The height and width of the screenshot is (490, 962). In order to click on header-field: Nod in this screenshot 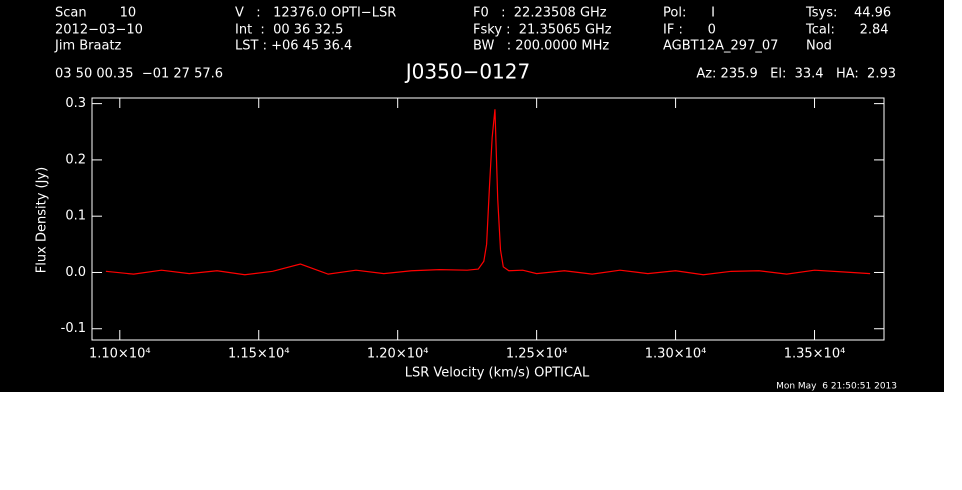, I will do `click(819, 46)`.